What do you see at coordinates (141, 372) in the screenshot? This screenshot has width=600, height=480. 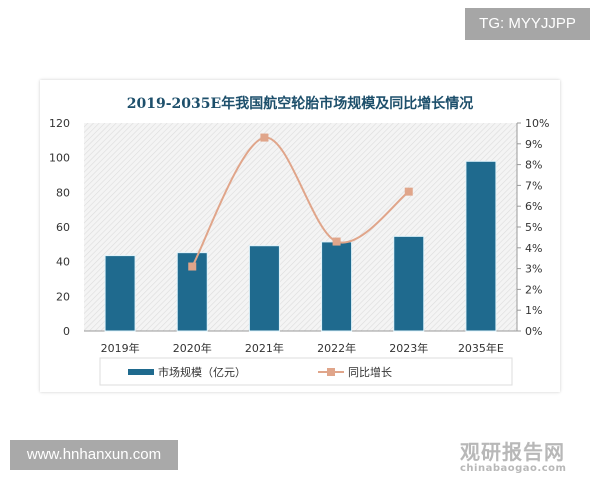 I see `legend-bar-swatch` at bounding box center [141, 372].